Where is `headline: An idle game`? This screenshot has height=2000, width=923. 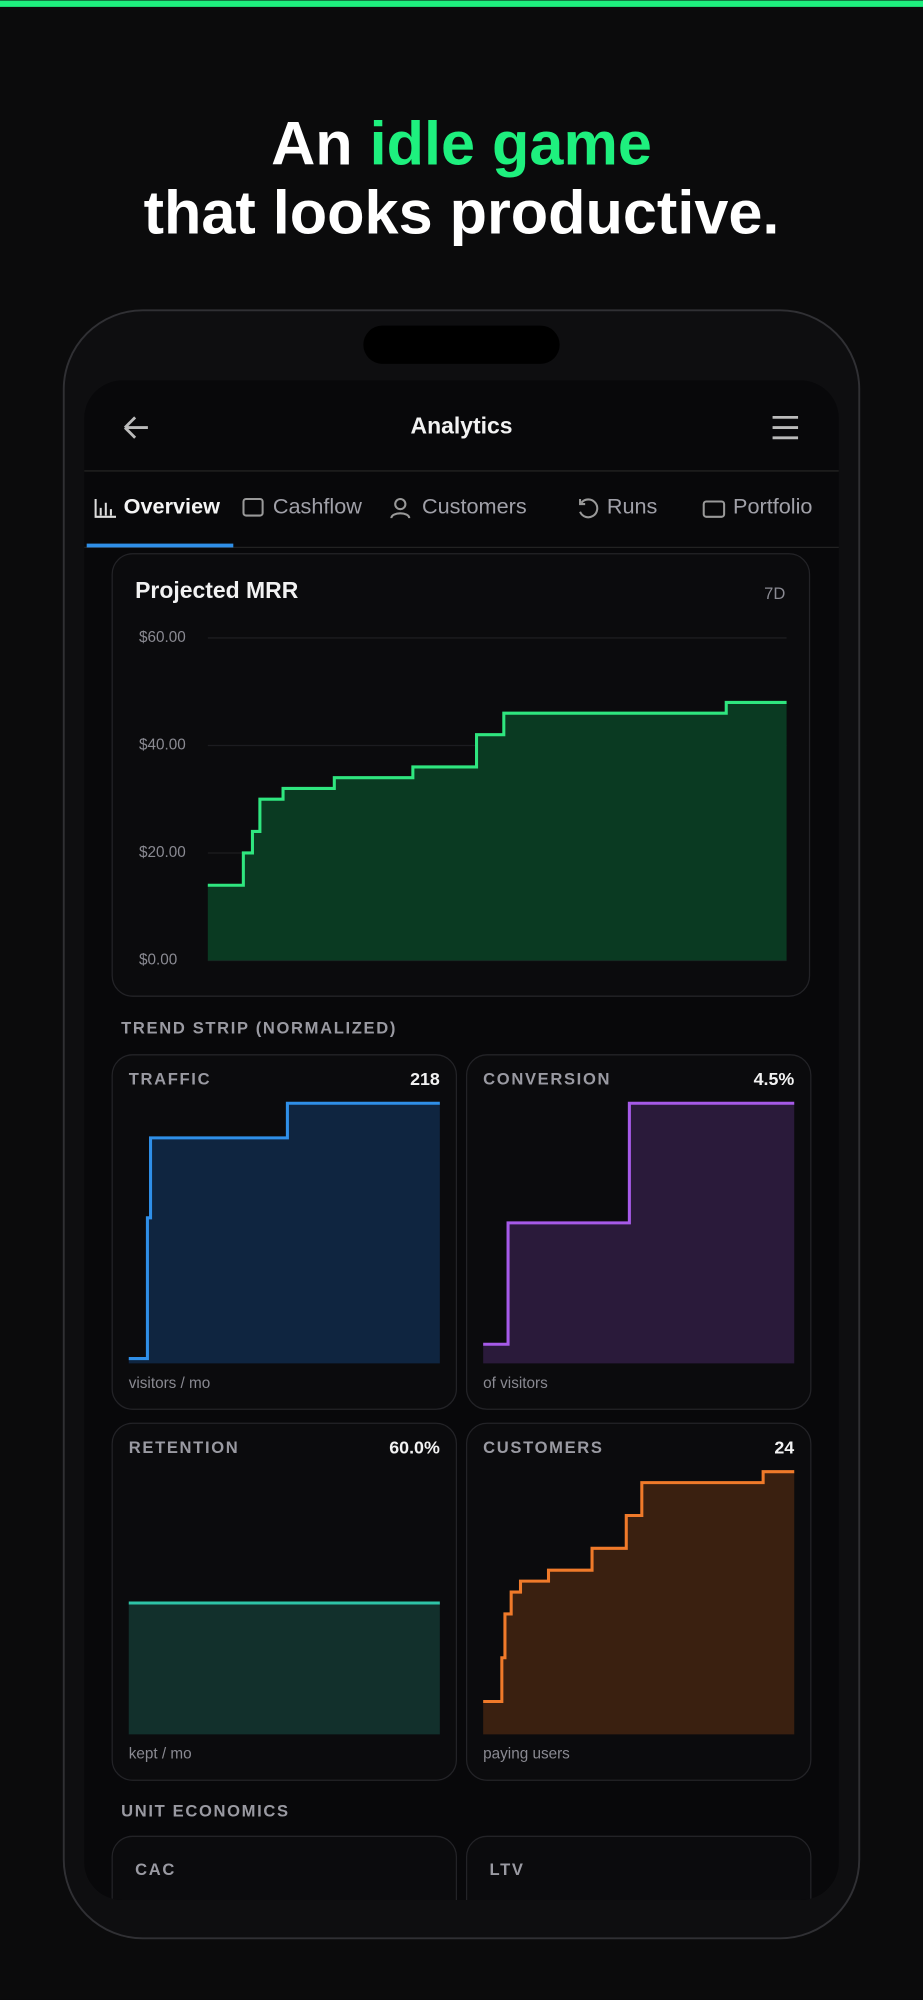 headline: An idle game is located at coordinates (461, 144).